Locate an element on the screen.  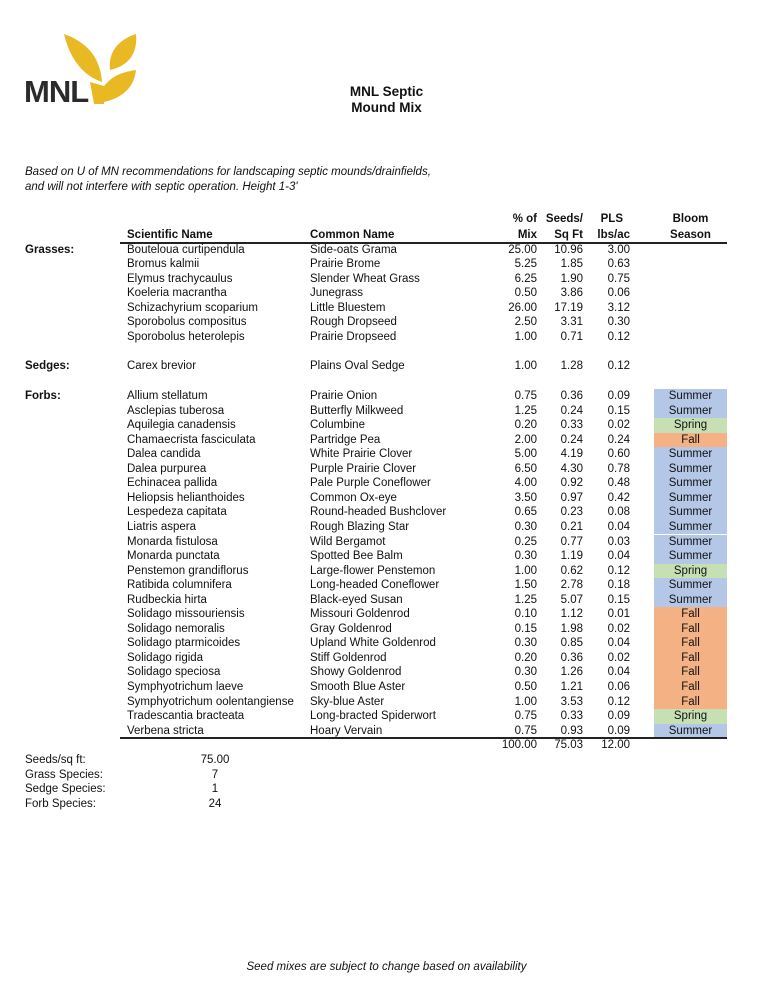
pls-lbs-ac: 0.03 is located at coordinates (618, 541).